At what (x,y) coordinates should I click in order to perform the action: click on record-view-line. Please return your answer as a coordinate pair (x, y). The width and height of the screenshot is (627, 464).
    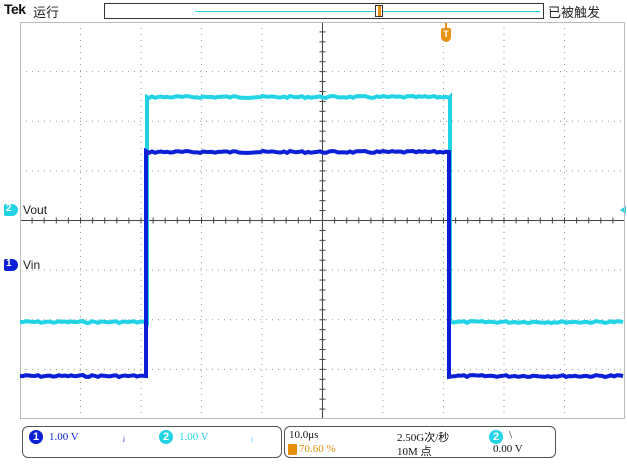
    Looking at the image, I should click on (367, 11).